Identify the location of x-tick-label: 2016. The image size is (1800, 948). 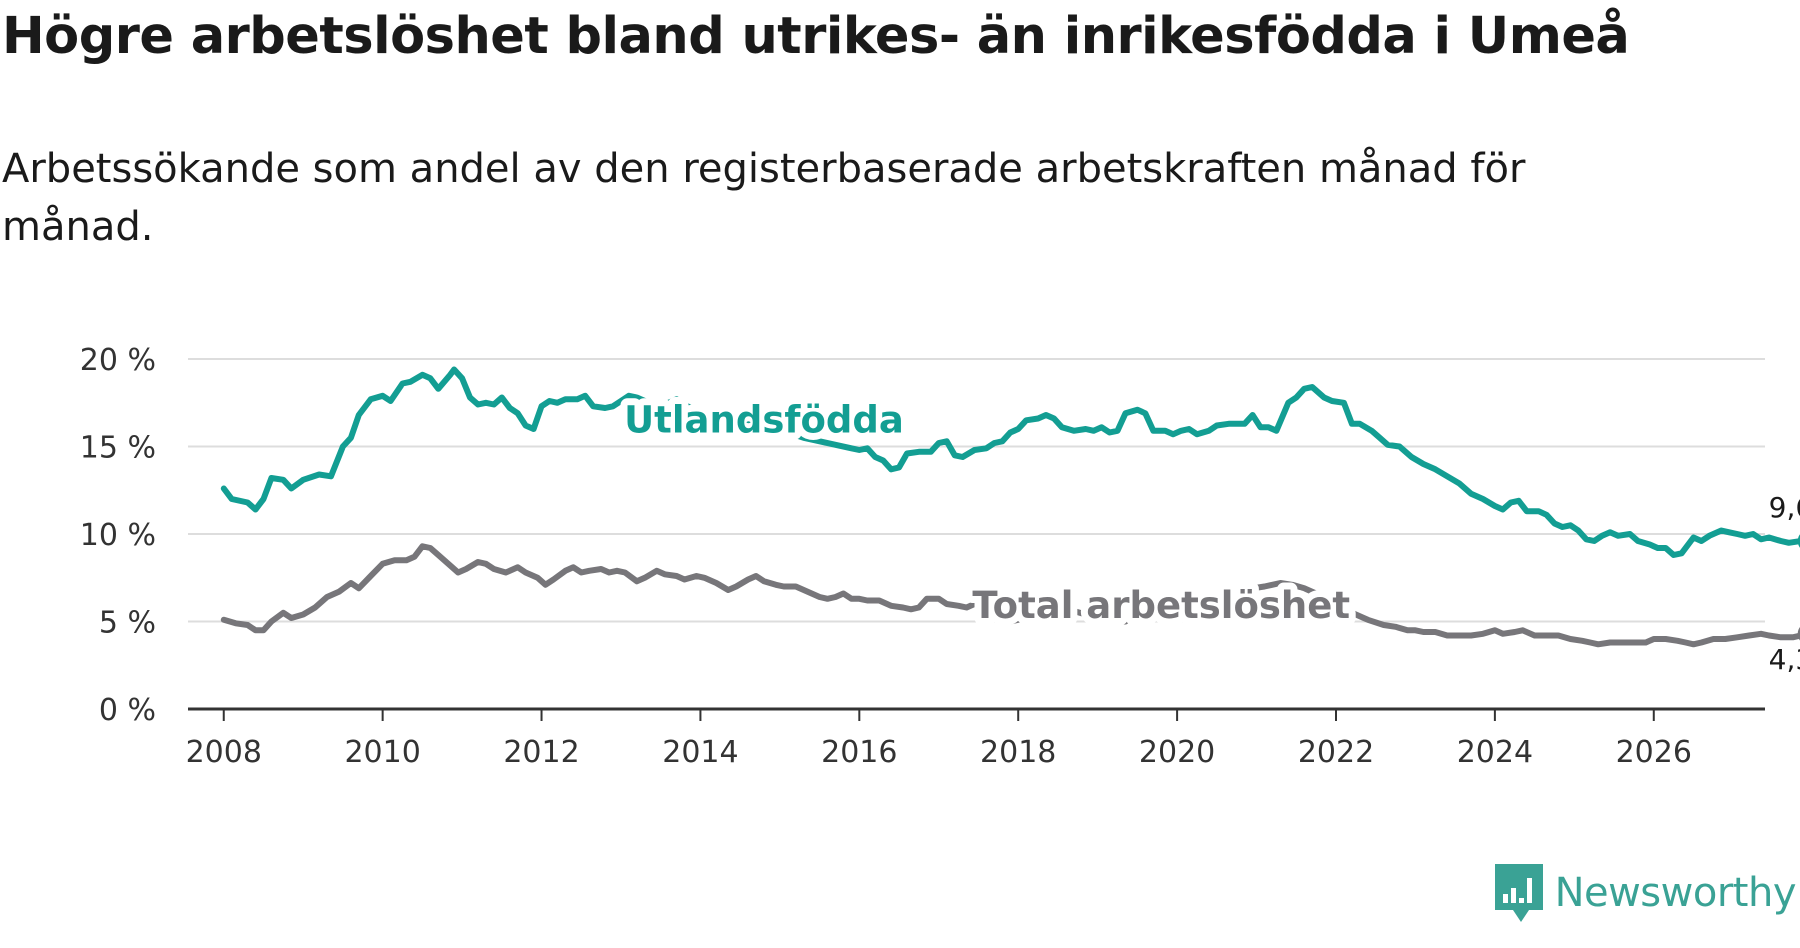
(859, 752).